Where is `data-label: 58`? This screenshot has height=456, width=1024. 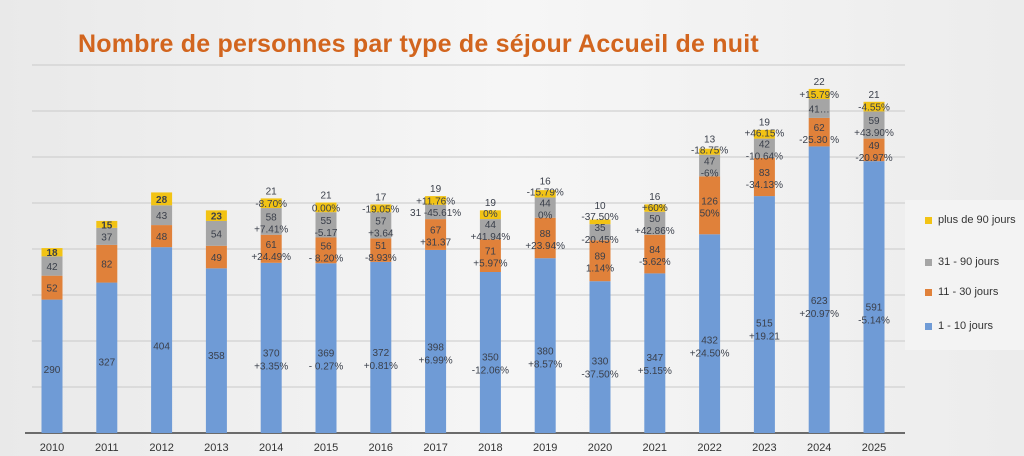
data-label: 58 is located at coordinates (272, 217).